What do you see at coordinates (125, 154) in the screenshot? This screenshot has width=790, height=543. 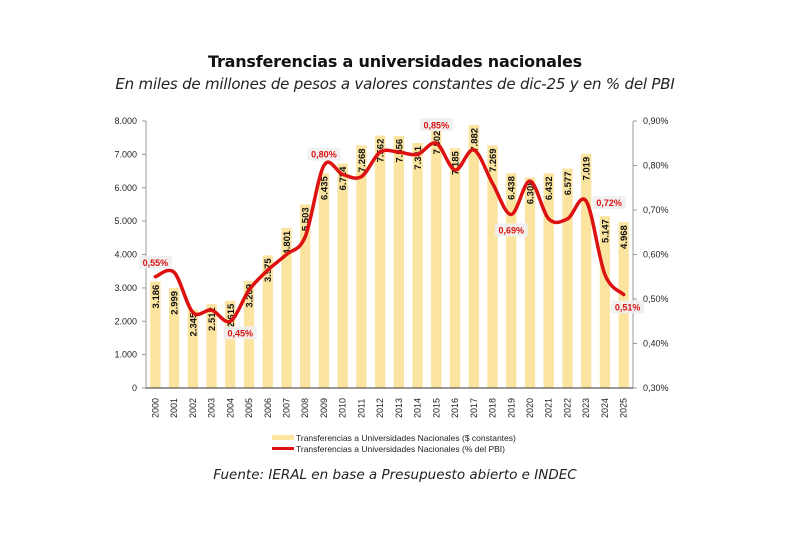 I see `y-left-tick-label: 7.000` at bounding box center [125, 154].